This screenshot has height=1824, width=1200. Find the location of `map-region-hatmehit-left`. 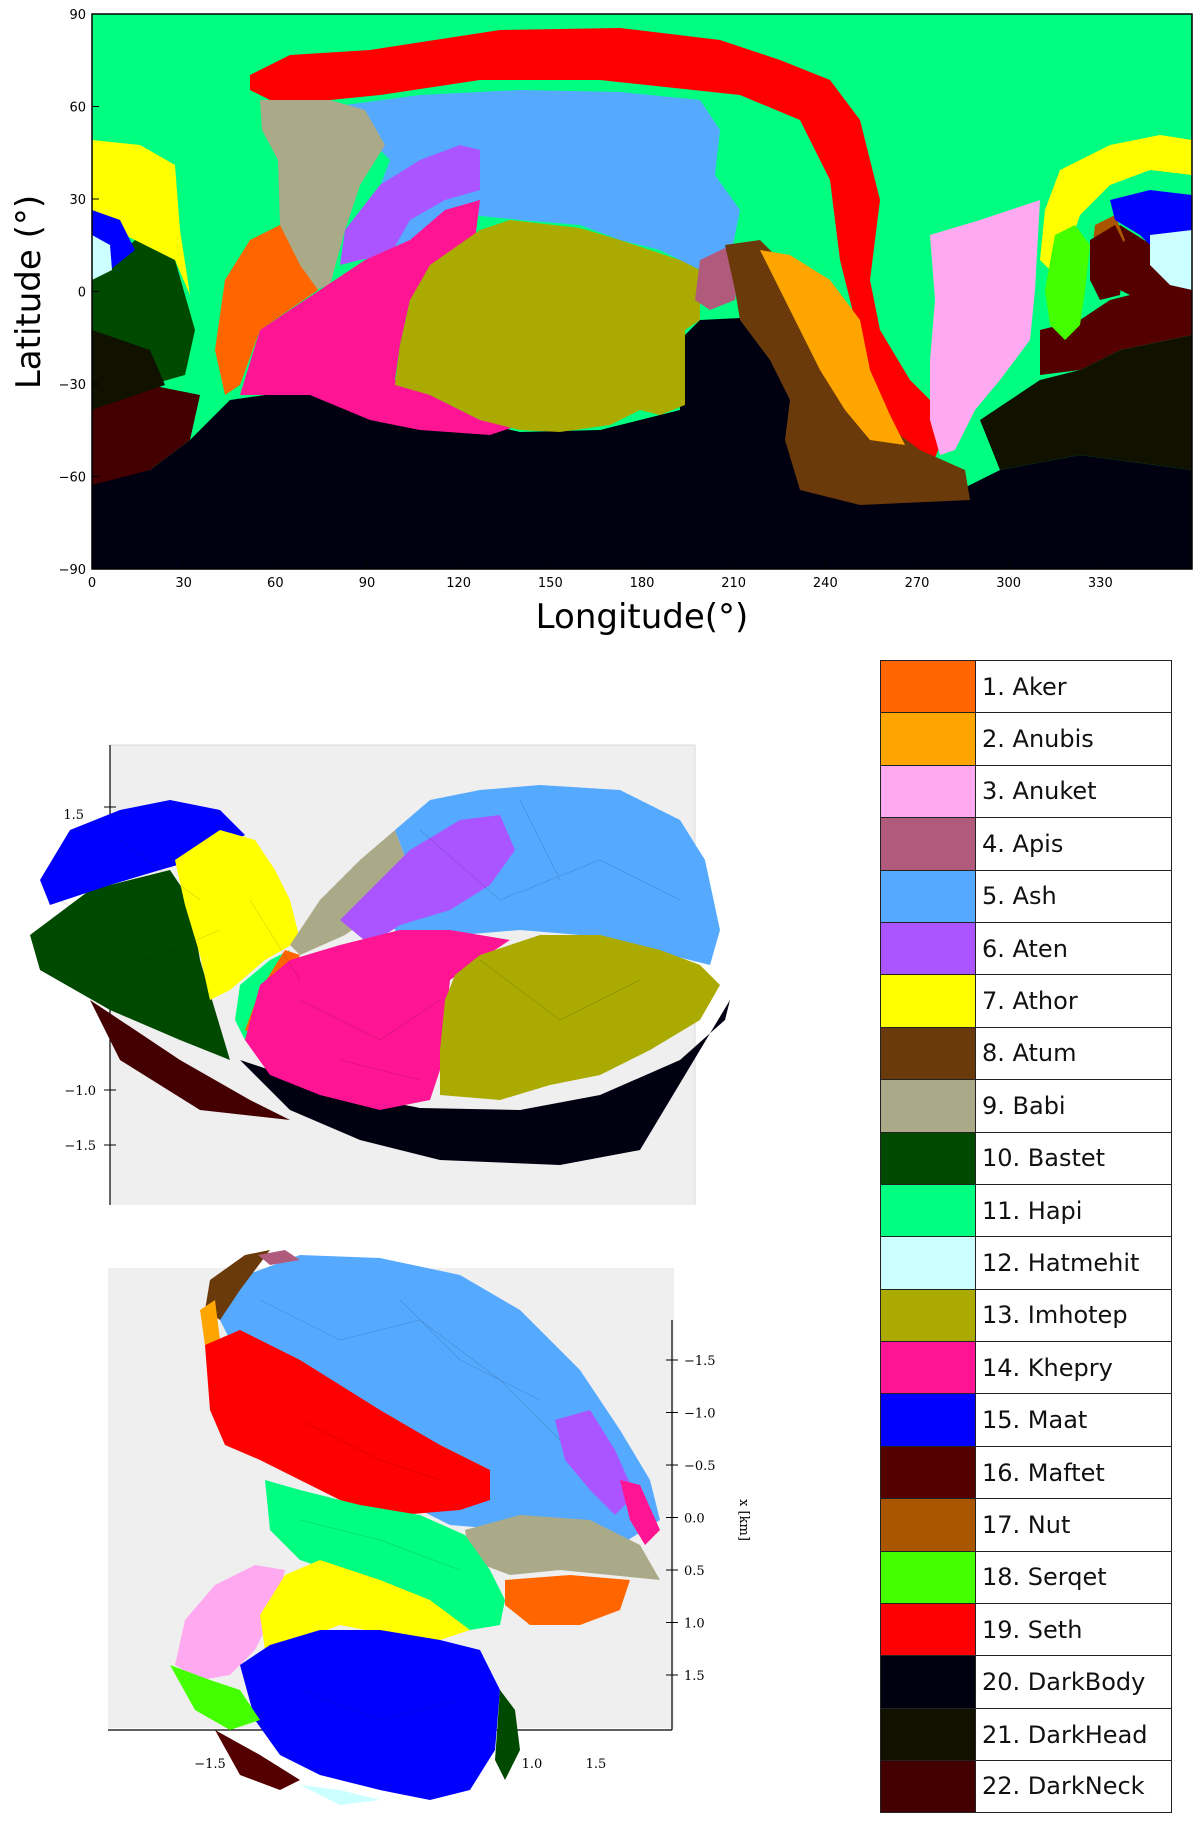

map-region-hatmehit-left is located at coordinates (102, 257).